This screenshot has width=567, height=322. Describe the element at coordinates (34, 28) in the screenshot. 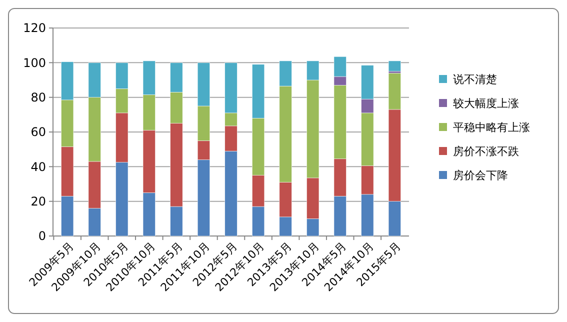

I see `y-tick-label: 120` at that location.